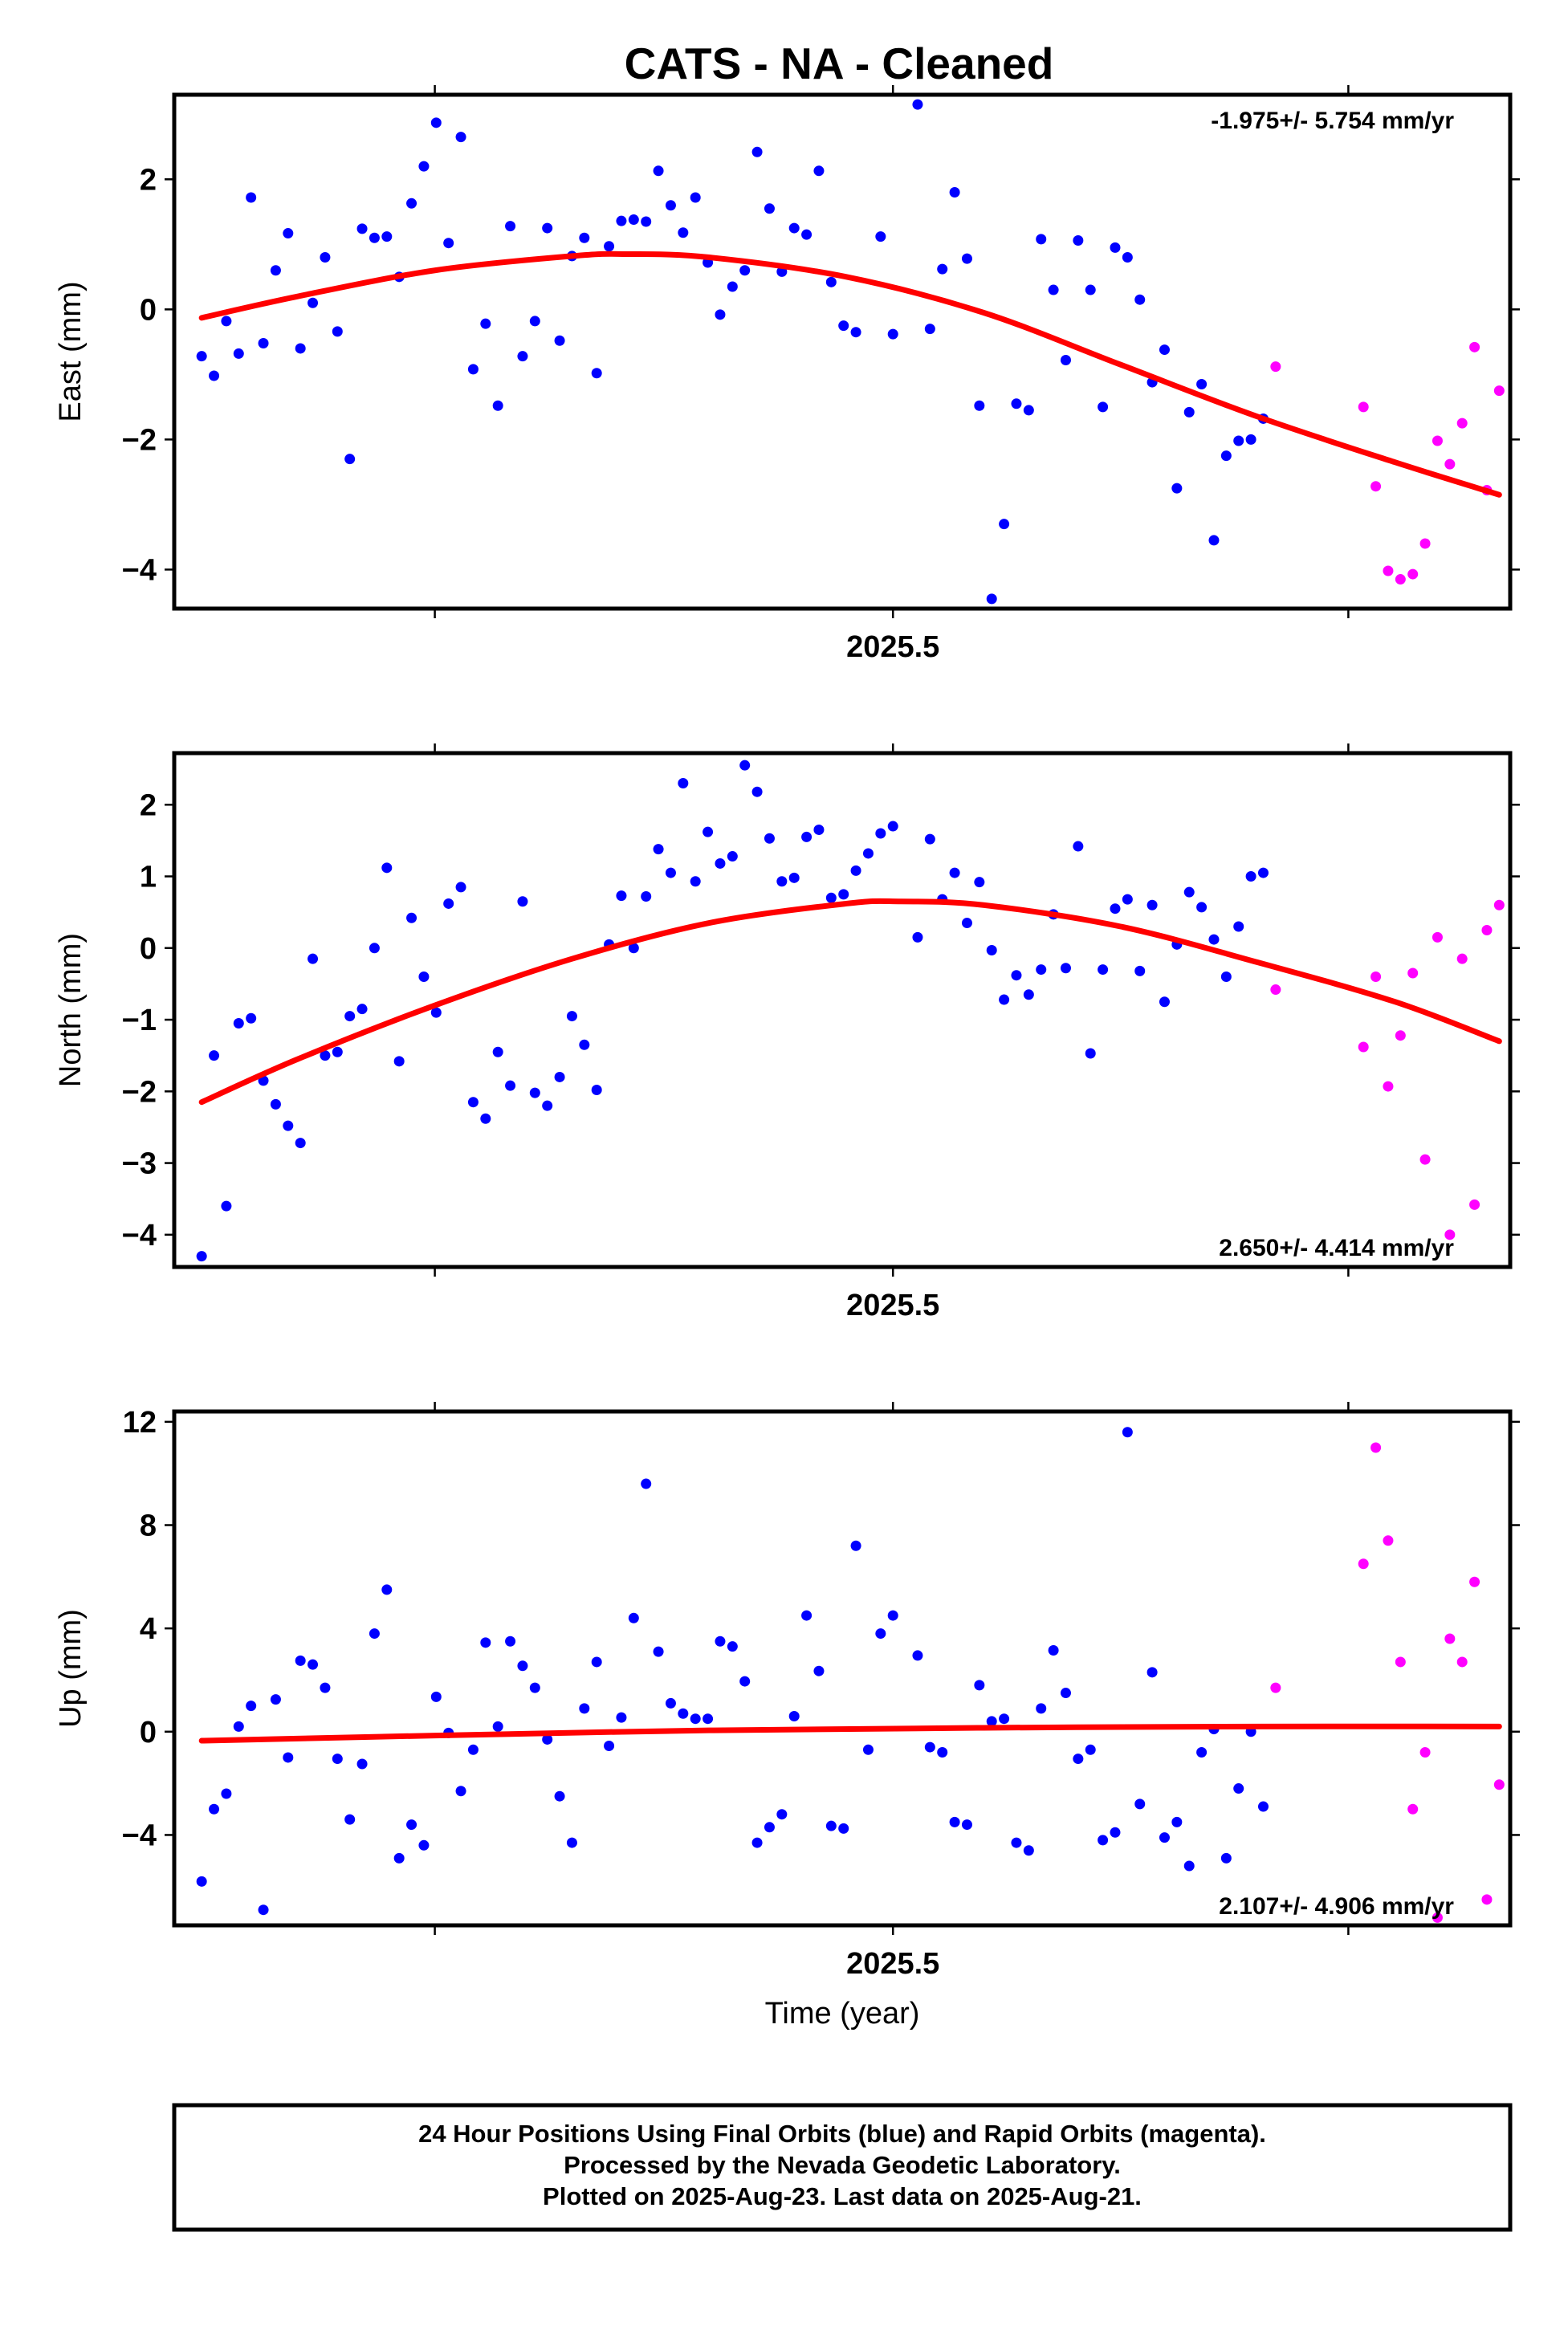 The image size is (1568, 2330). What do you see at coordinates (1332, 121) in the screenshot?
I see `velocity-label: -1.975+/- 5.754 mm/yr` at bounding box center [1332, 121].